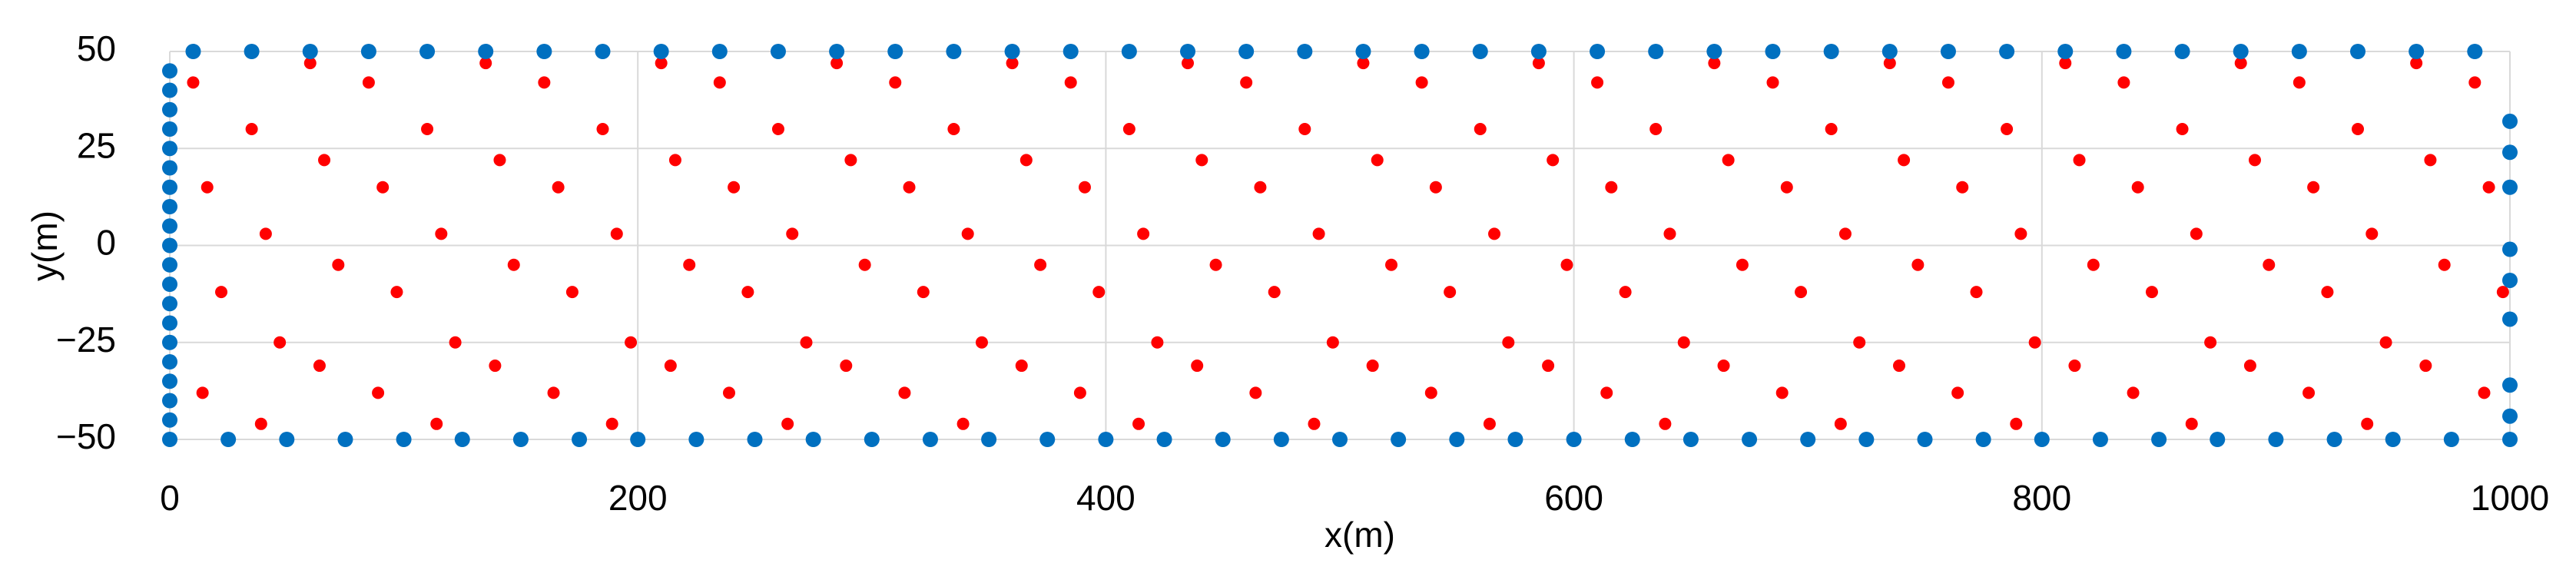 This screenshot has height=570, width=2576. Describe the element at coordinates (96, 145) in the screenshot. I see `y-tick-label: 25` at that location.